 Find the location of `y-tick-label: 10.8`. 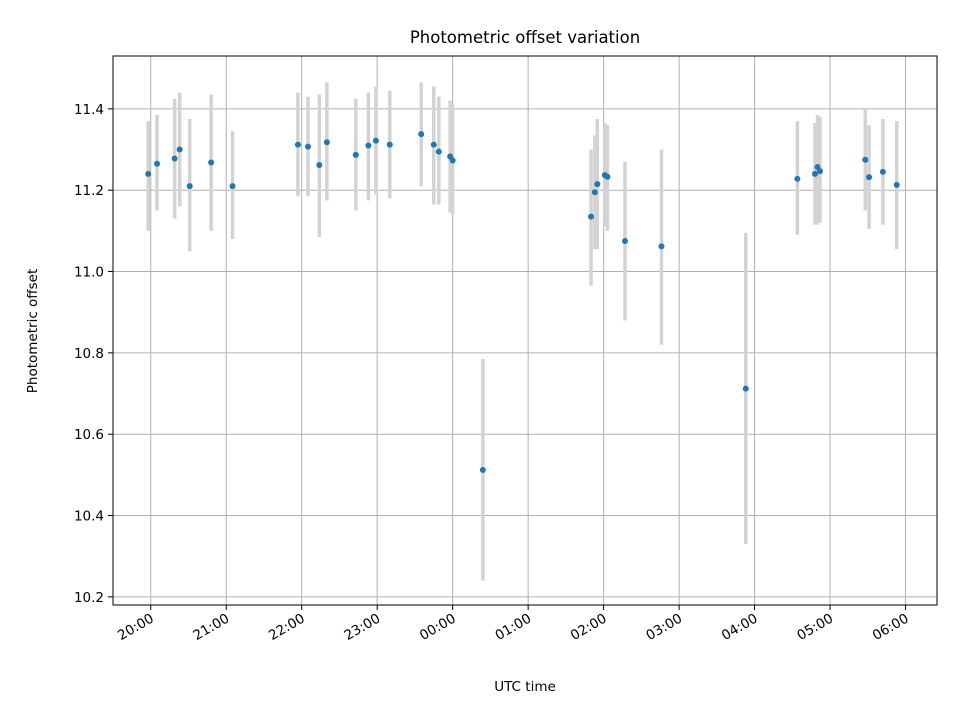

y-tick-label: 10.8 is located at coordinates (89, 354).